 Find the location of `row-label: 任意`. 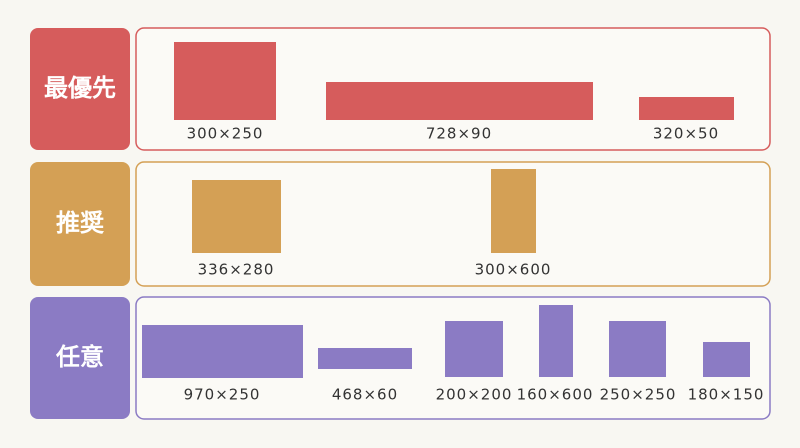

row-label: 任意 is located at coordinates (79, 357).